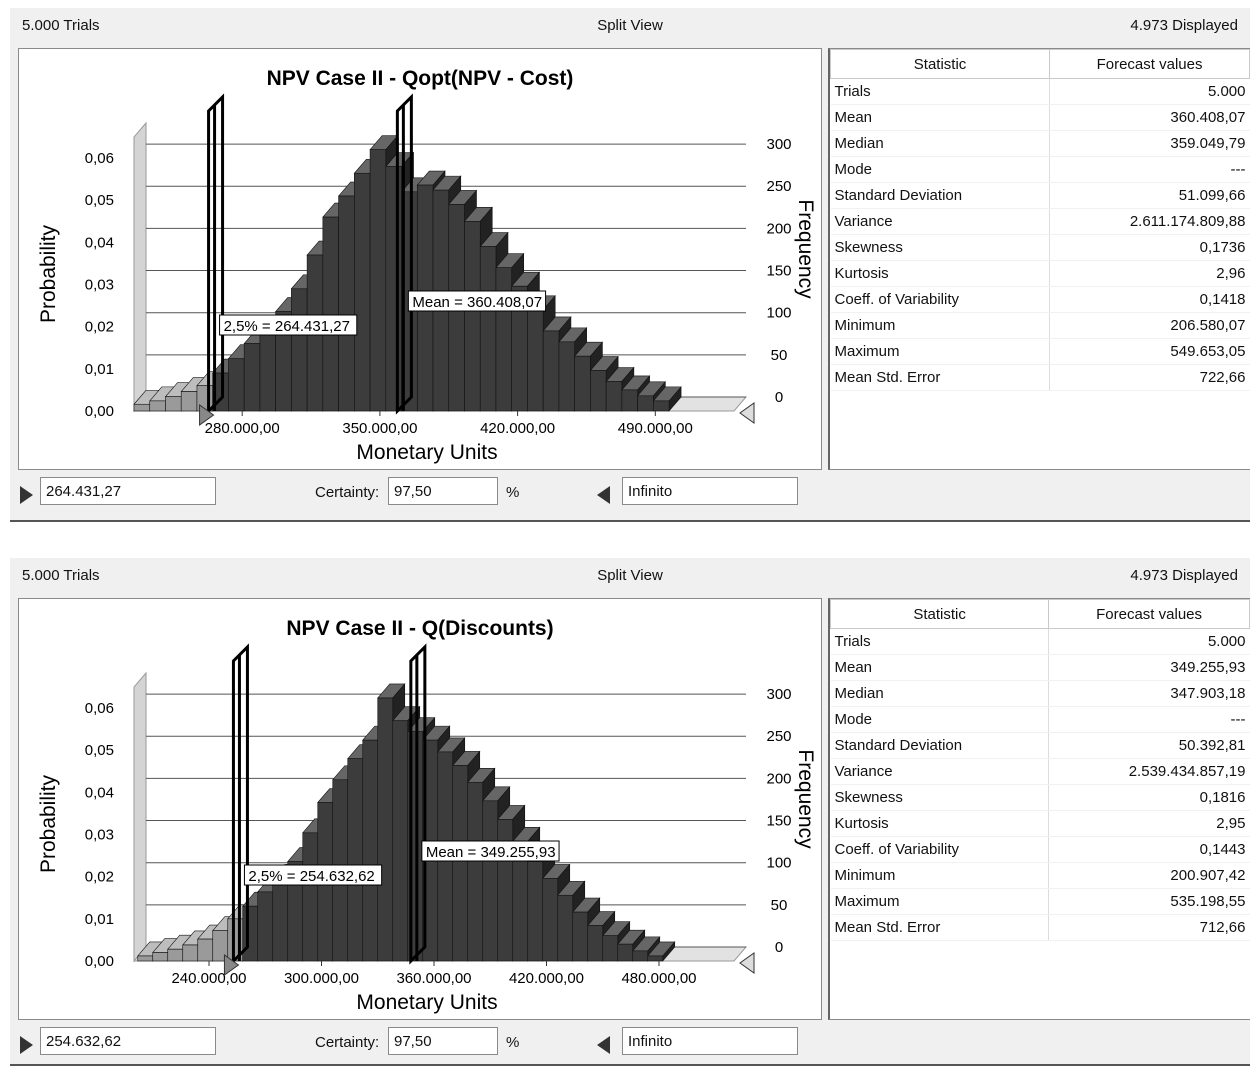 The width and height of the screenshot is (1250, 1066). Describe the element at coordinates (940, 273) in the screenshot. I see `stat-name: Kurtosis` at that location.